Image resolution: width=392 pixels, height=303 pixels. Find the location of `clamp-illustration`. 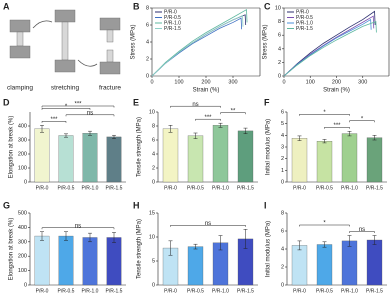

clamp-illustration is located at coordinates (65, 42).